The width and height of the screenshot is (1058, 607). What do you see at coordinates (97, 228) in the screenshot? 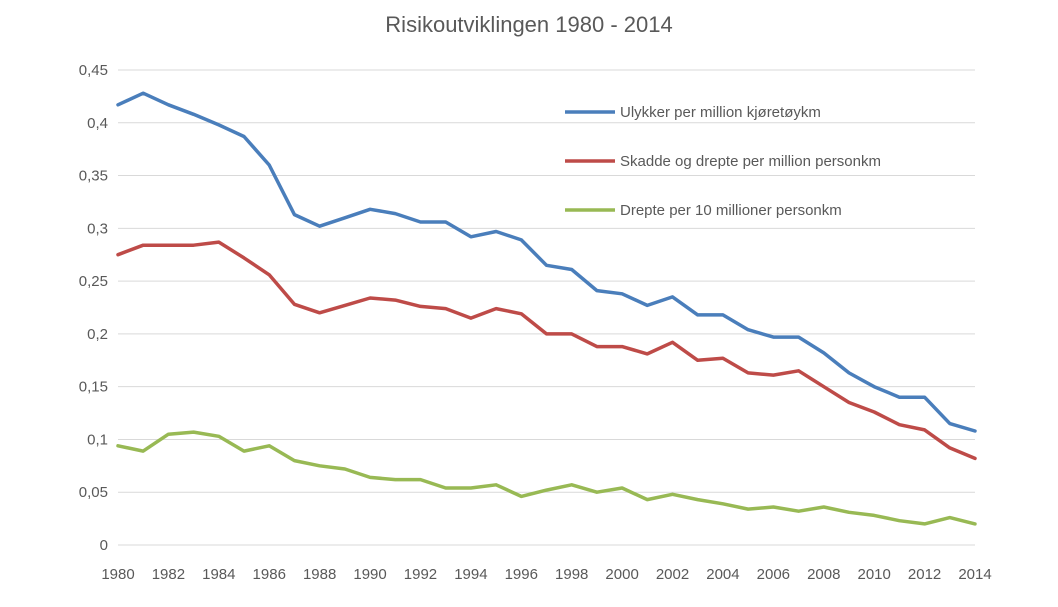
I see `y-tick-label: 0,3` at bounding box center [97, 228].